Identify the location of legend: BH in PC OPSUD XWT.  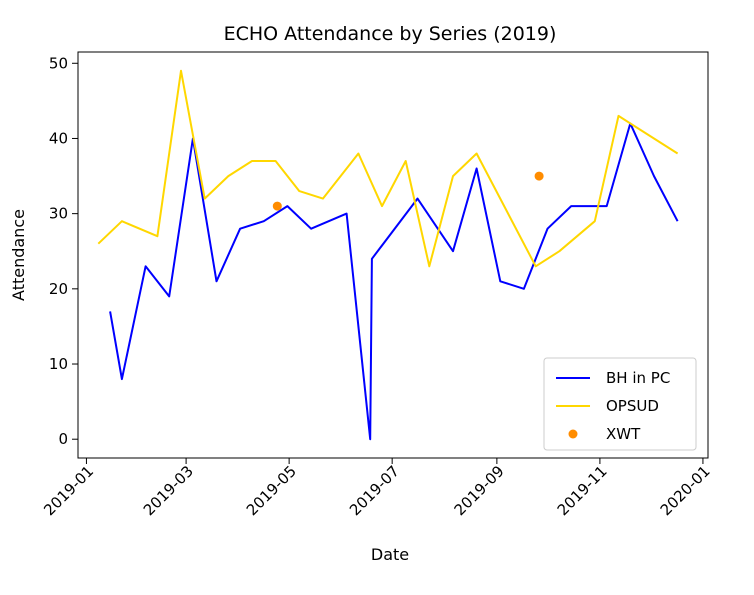
(620, 404).